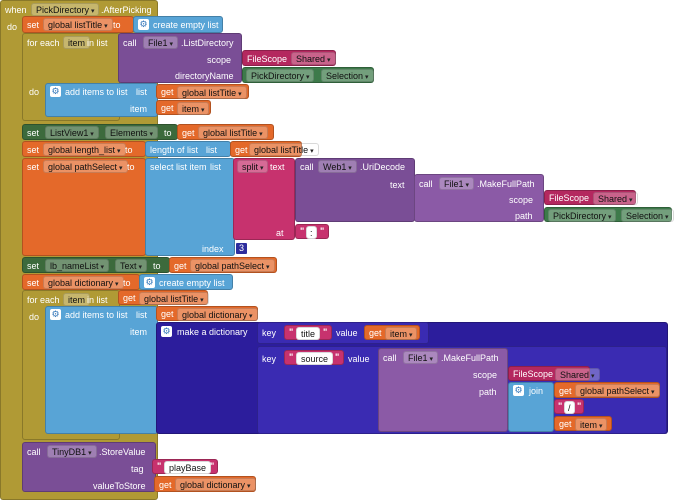 This screenshot has width=676, height=500. What do you see at coordinates (591, 197) in the screenshot?
I see `filescope-block-2: FileScope Shared` at bounding box center [591, 197].